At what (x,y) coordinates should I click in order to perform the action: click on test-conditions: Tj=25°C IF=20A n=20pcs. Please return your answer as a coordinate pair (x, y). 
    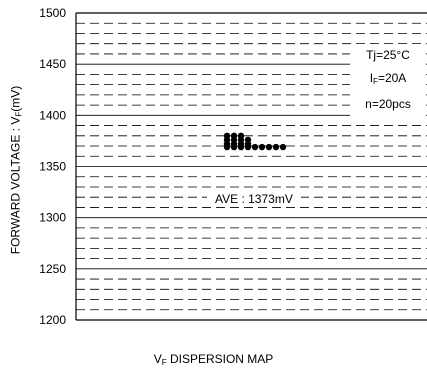
    Looking at the image, I should click on (388, 80).